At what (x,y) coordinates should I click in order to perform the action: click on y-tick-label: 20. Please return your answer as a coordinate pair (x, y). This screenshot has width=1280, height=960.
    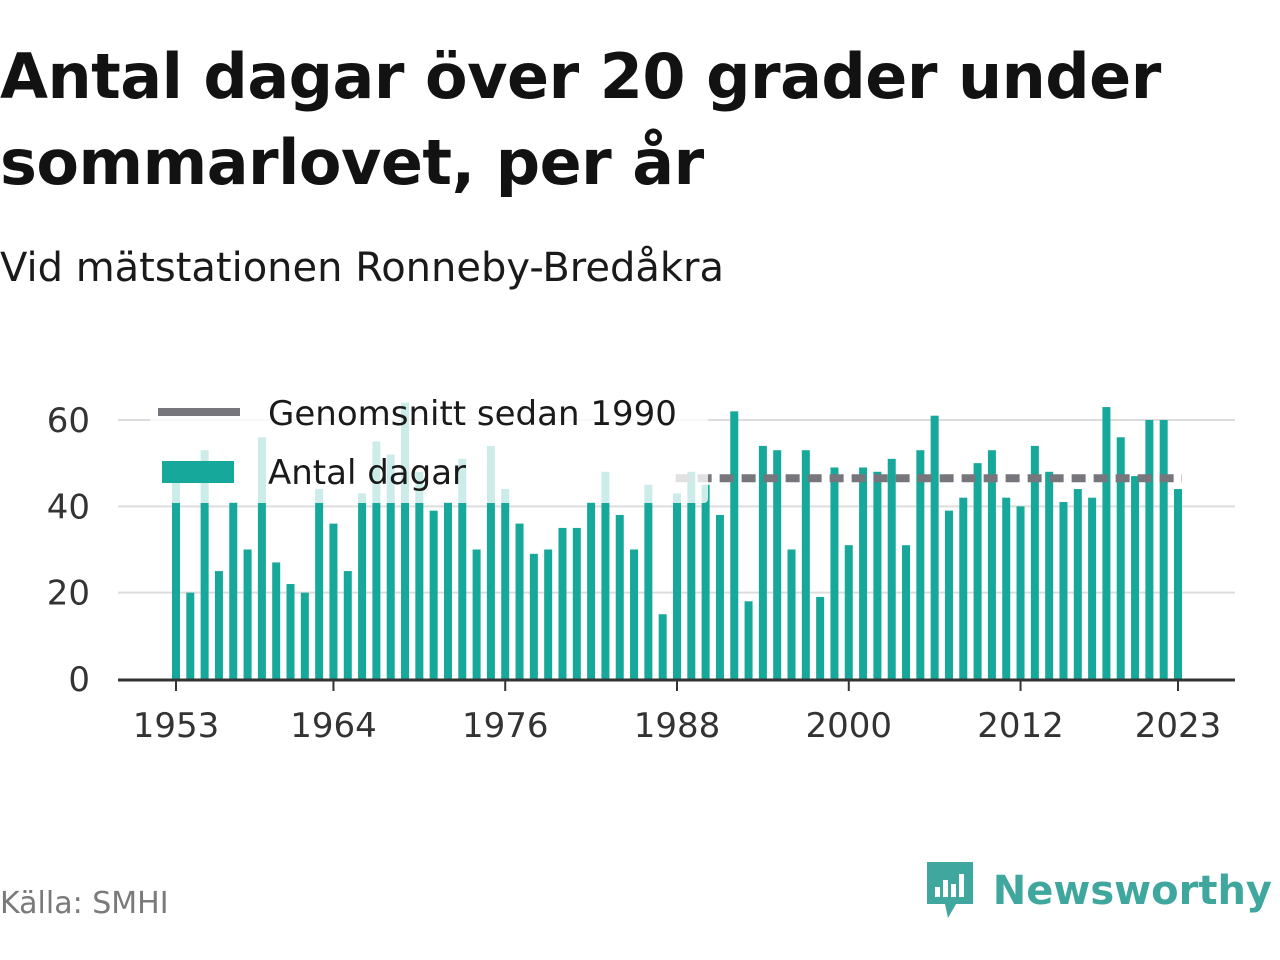
    Looking at the image, I should click on (68, 594).